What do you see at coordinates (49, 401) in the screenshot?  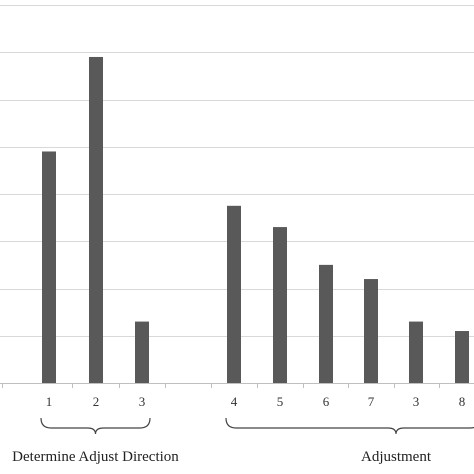 I see `x-tick-label: 1` at bounding box center [49, 401].